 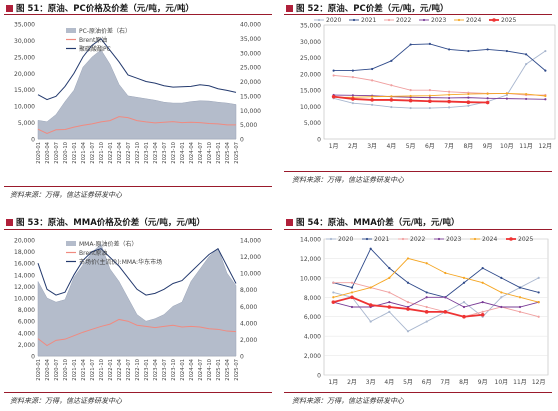 What do you see at coordinates (26, 333) in the screenshot?
I see `left-tick-label: 4,000` at bounding box center [26, 333].